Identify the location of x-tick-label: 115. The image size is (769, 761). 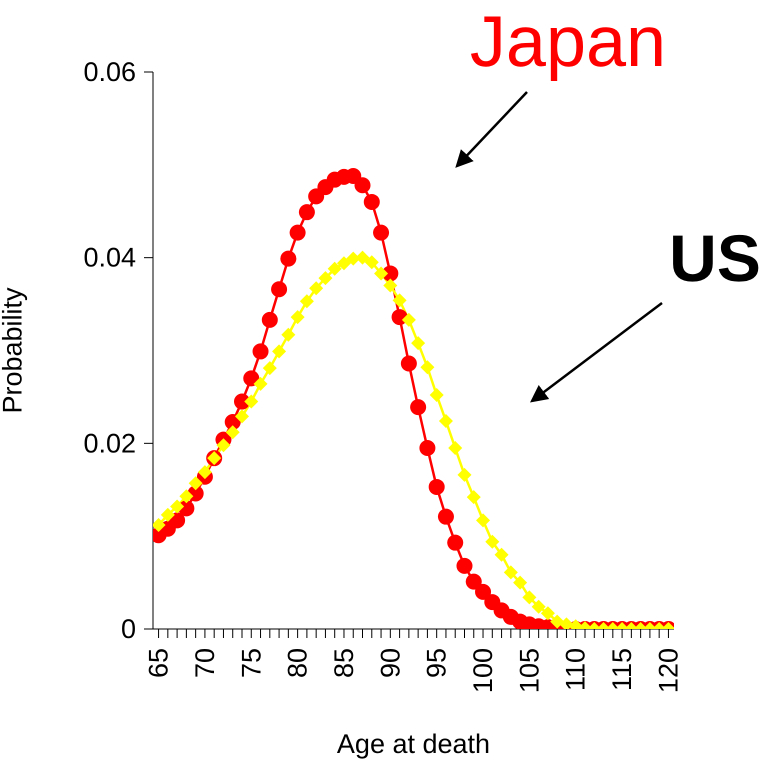
(622, 670).